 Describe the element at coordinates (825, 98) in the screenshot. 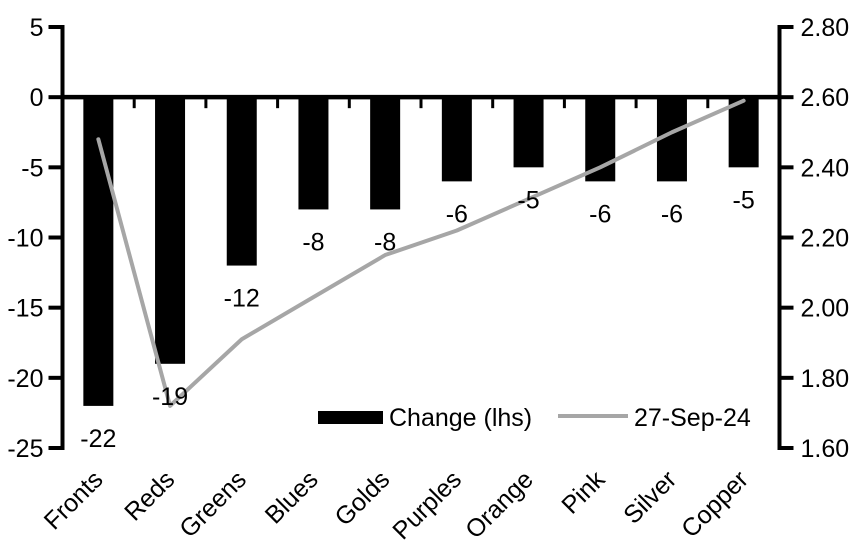

I see `right-tick-label: 2.60` at that location.